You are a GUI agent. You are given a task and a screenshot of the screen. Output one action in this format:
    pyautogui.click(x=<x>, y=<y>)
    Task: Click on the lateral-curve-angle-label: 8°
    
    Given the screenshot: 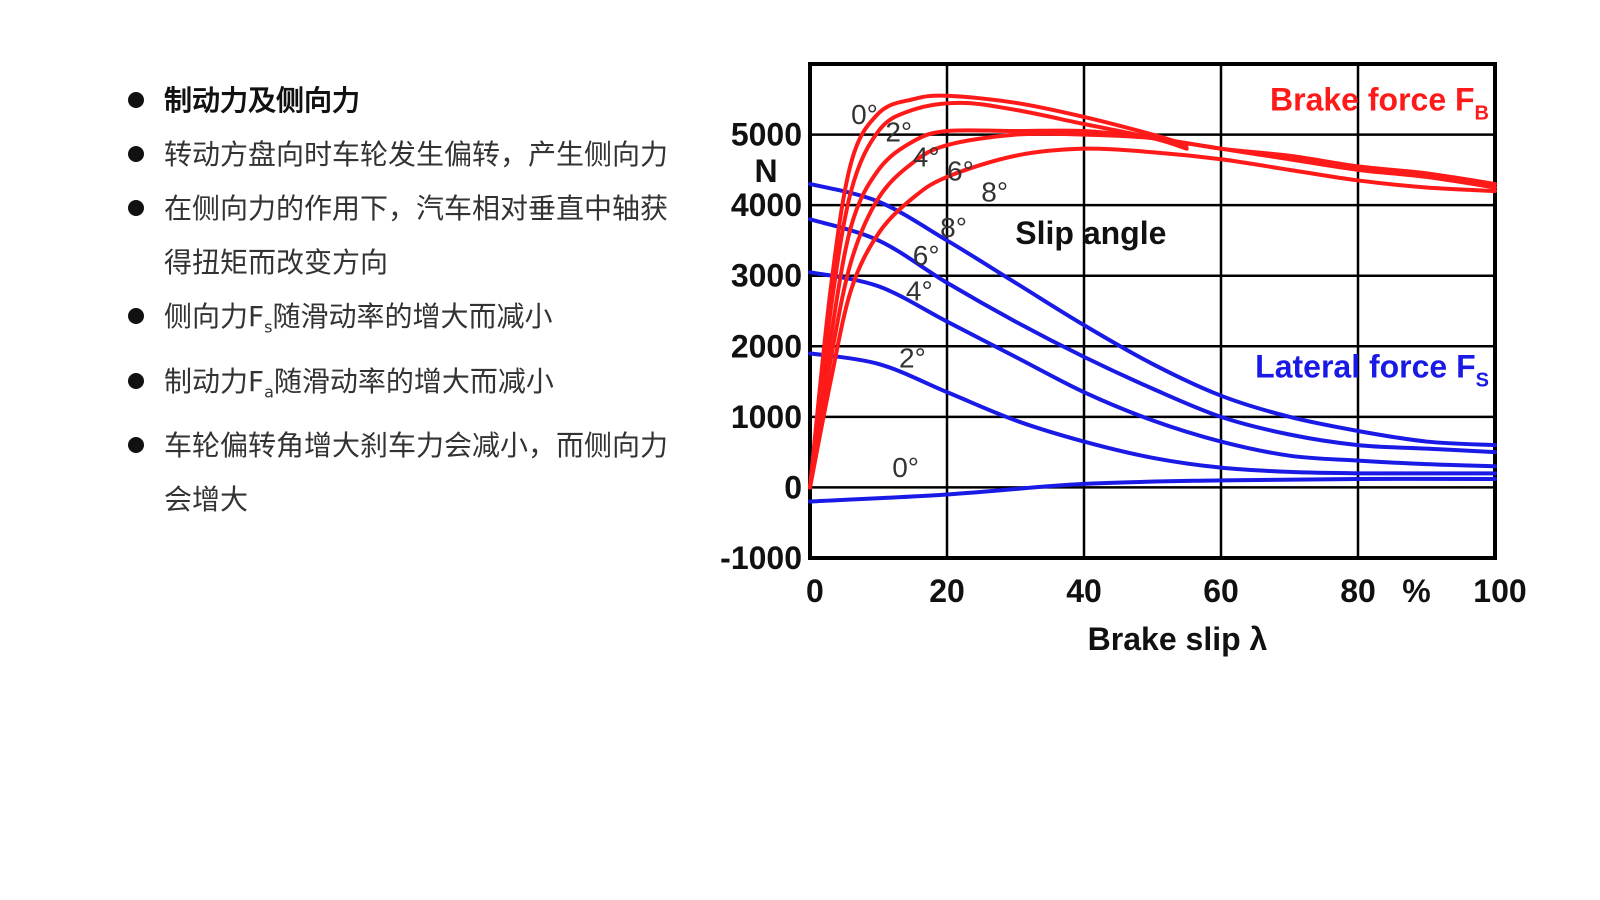 What is the action you would take?
    pyautogui.click(x=953, y=227)
    